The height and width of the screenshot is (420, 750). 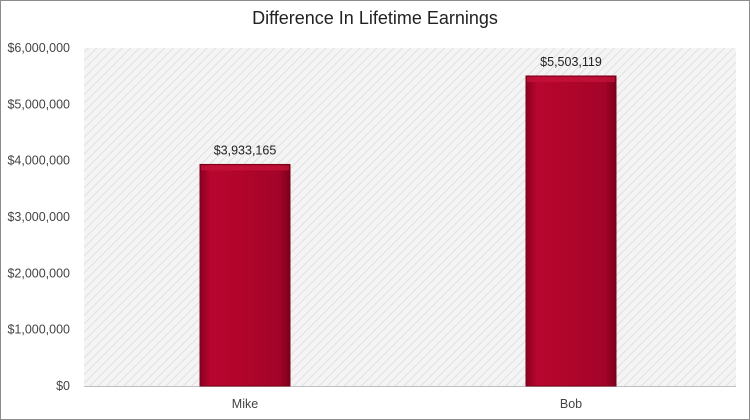 What do you see at coordinates (38, 104) in the screenshot?
I see `y-tick-label: $5,000,000` at bounding box center [38, 104].